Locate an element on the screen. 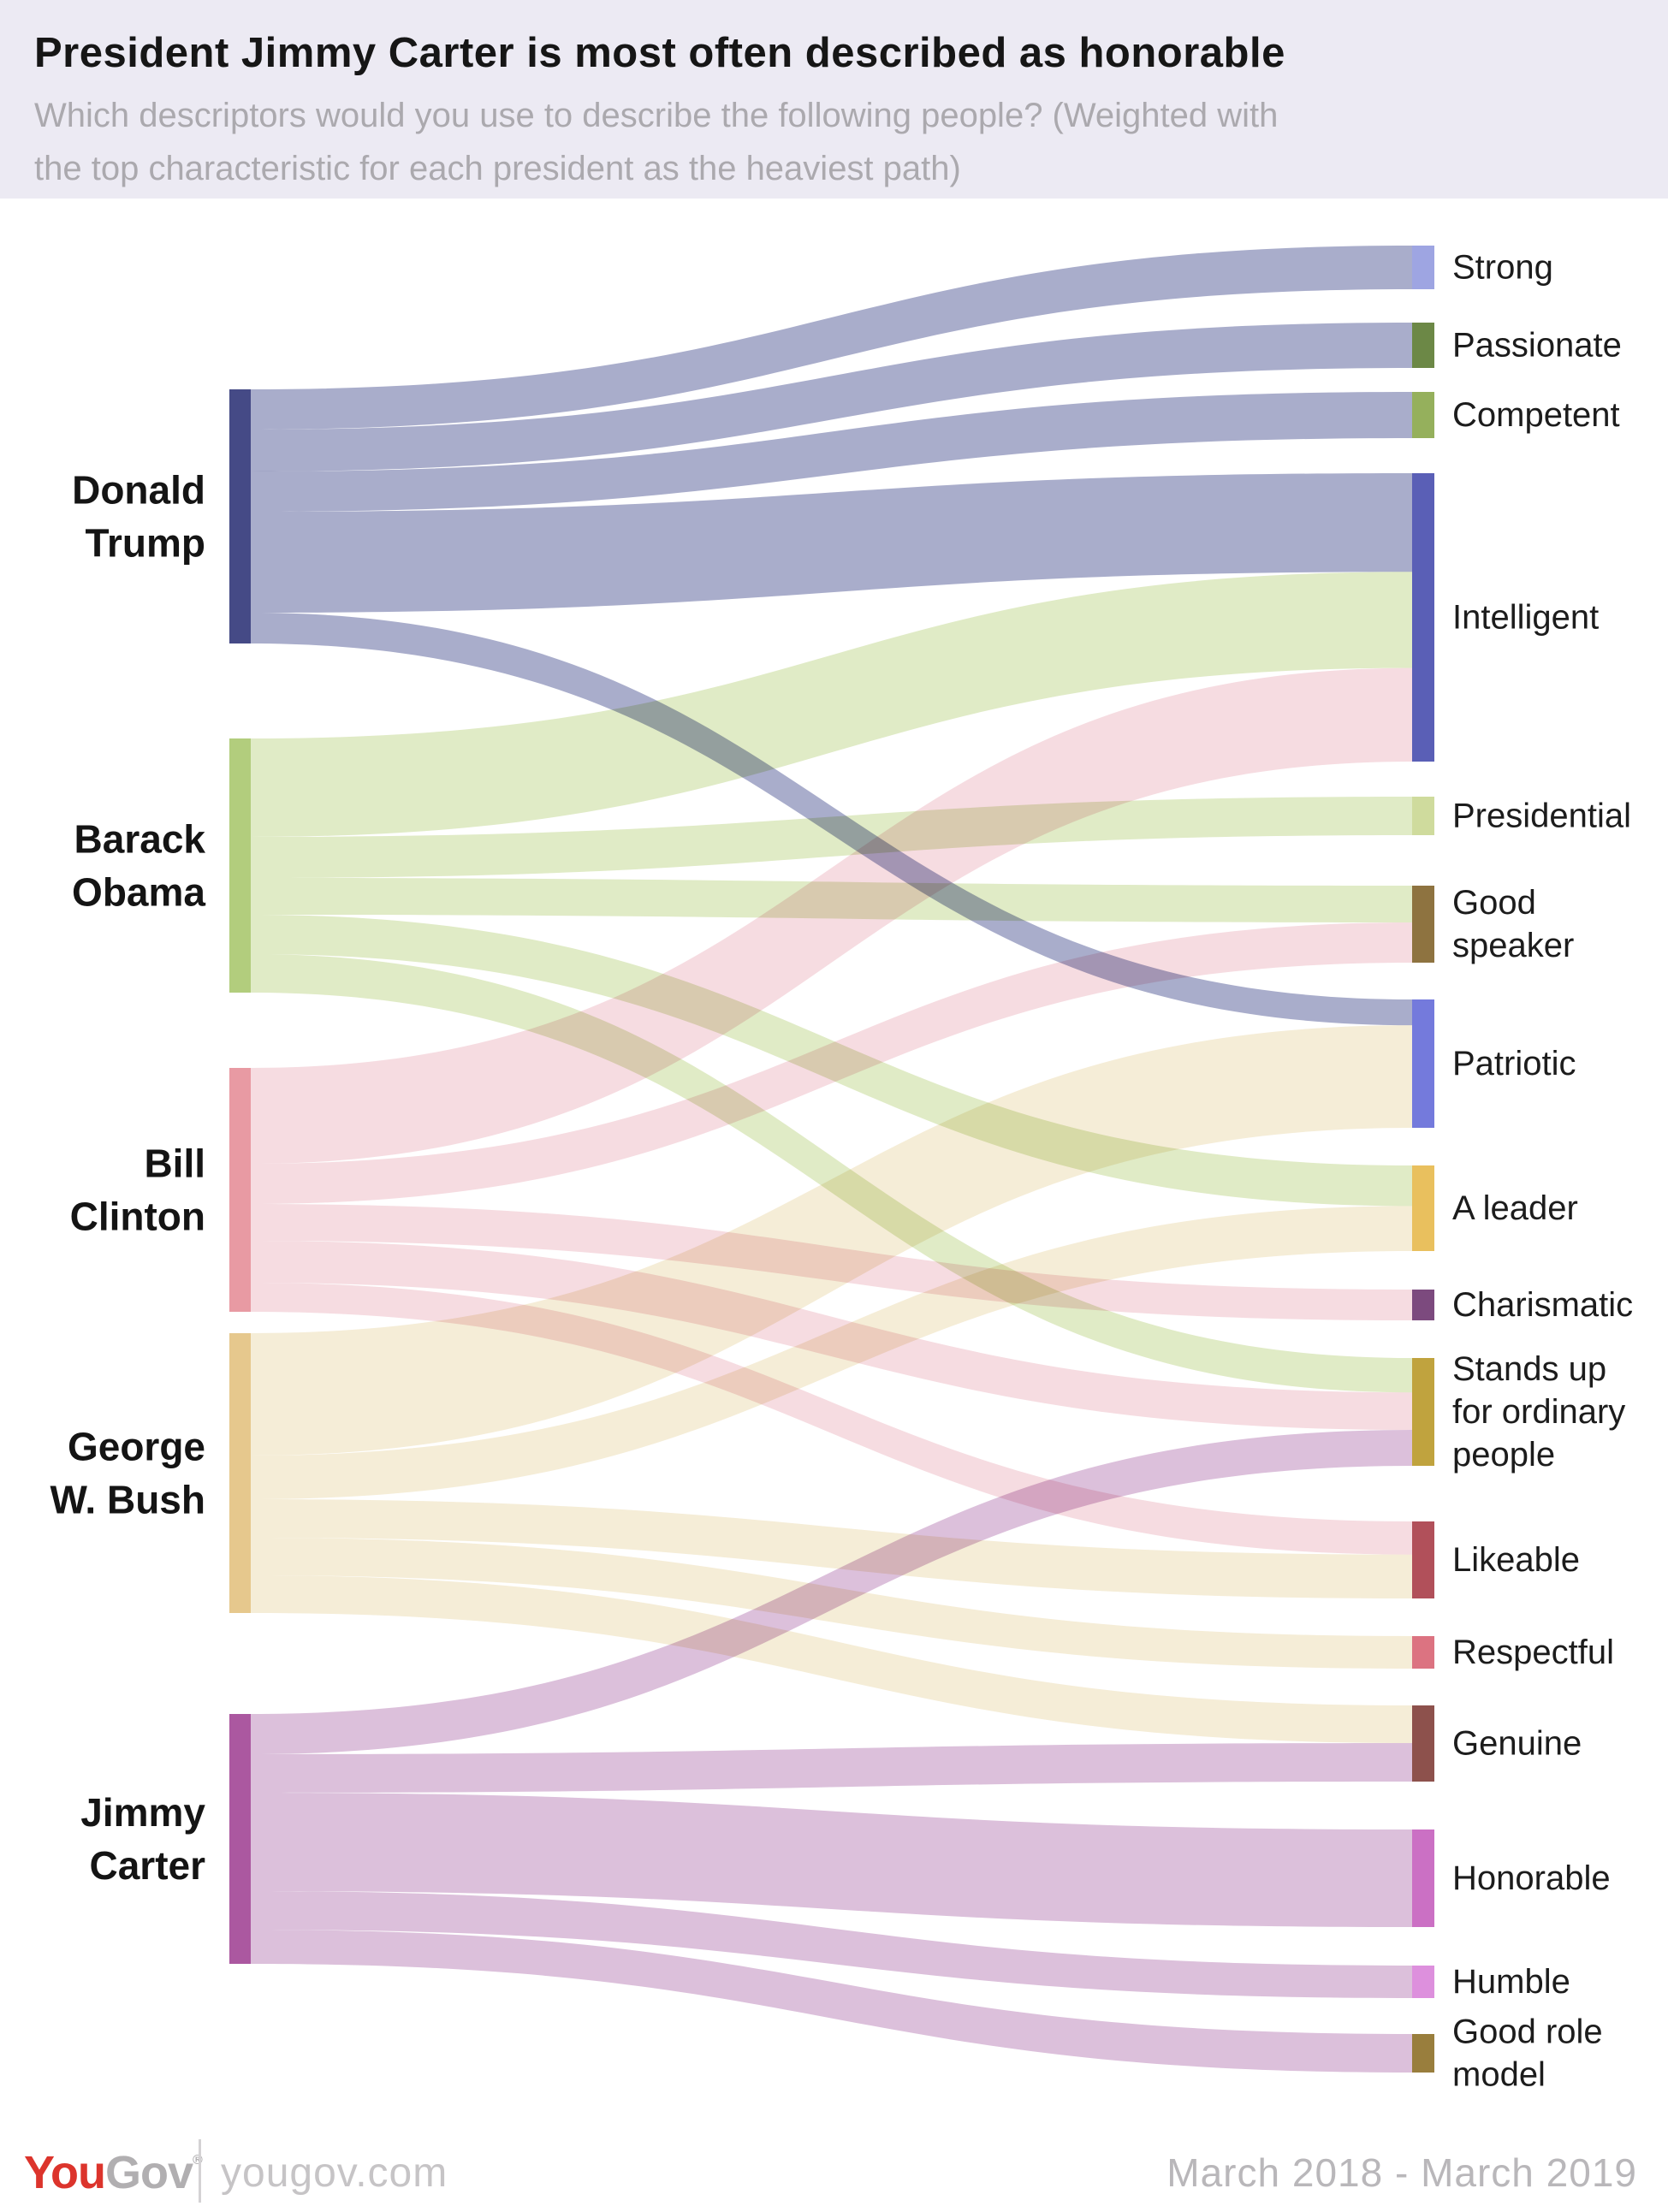 The image size is (1668, 2212). node-carter is located at coordinates (240, 1839).